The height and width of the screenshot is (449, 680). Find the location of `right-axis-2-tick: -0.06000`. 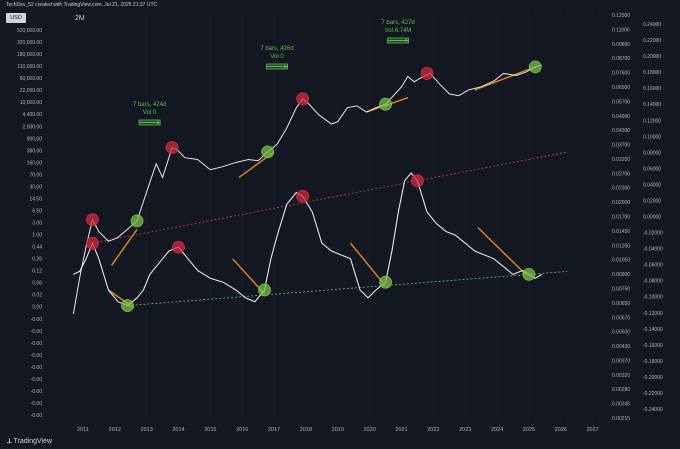

right-axis-2-tick: -0.06000 is located at coordinates (653, 266).